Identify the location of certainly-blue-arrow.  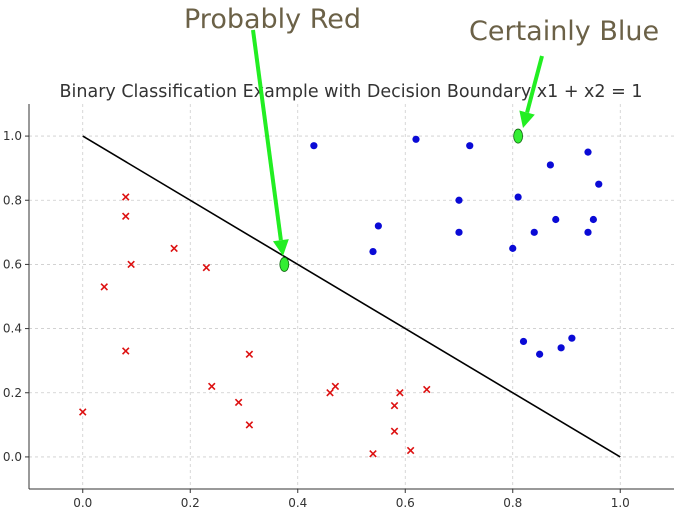
(531, 91).